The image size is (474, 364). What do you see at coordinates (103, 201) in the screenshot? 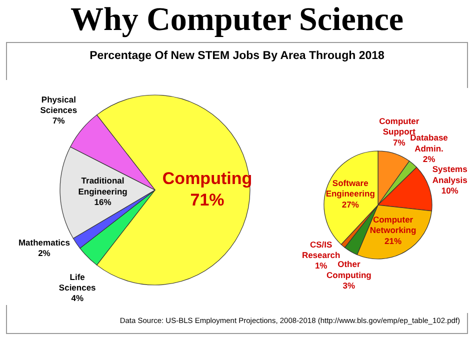
I see `data-label: 16%` at bounding box center [103, 201].